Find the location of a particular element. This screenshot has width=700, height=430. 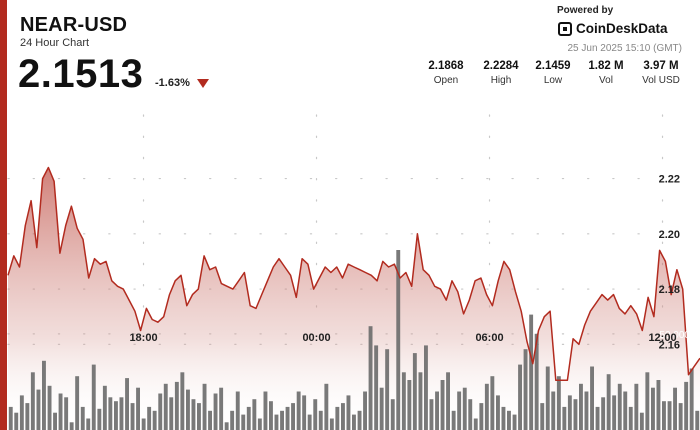

current-price: 2.1513 is located at coordinates (81, 74).